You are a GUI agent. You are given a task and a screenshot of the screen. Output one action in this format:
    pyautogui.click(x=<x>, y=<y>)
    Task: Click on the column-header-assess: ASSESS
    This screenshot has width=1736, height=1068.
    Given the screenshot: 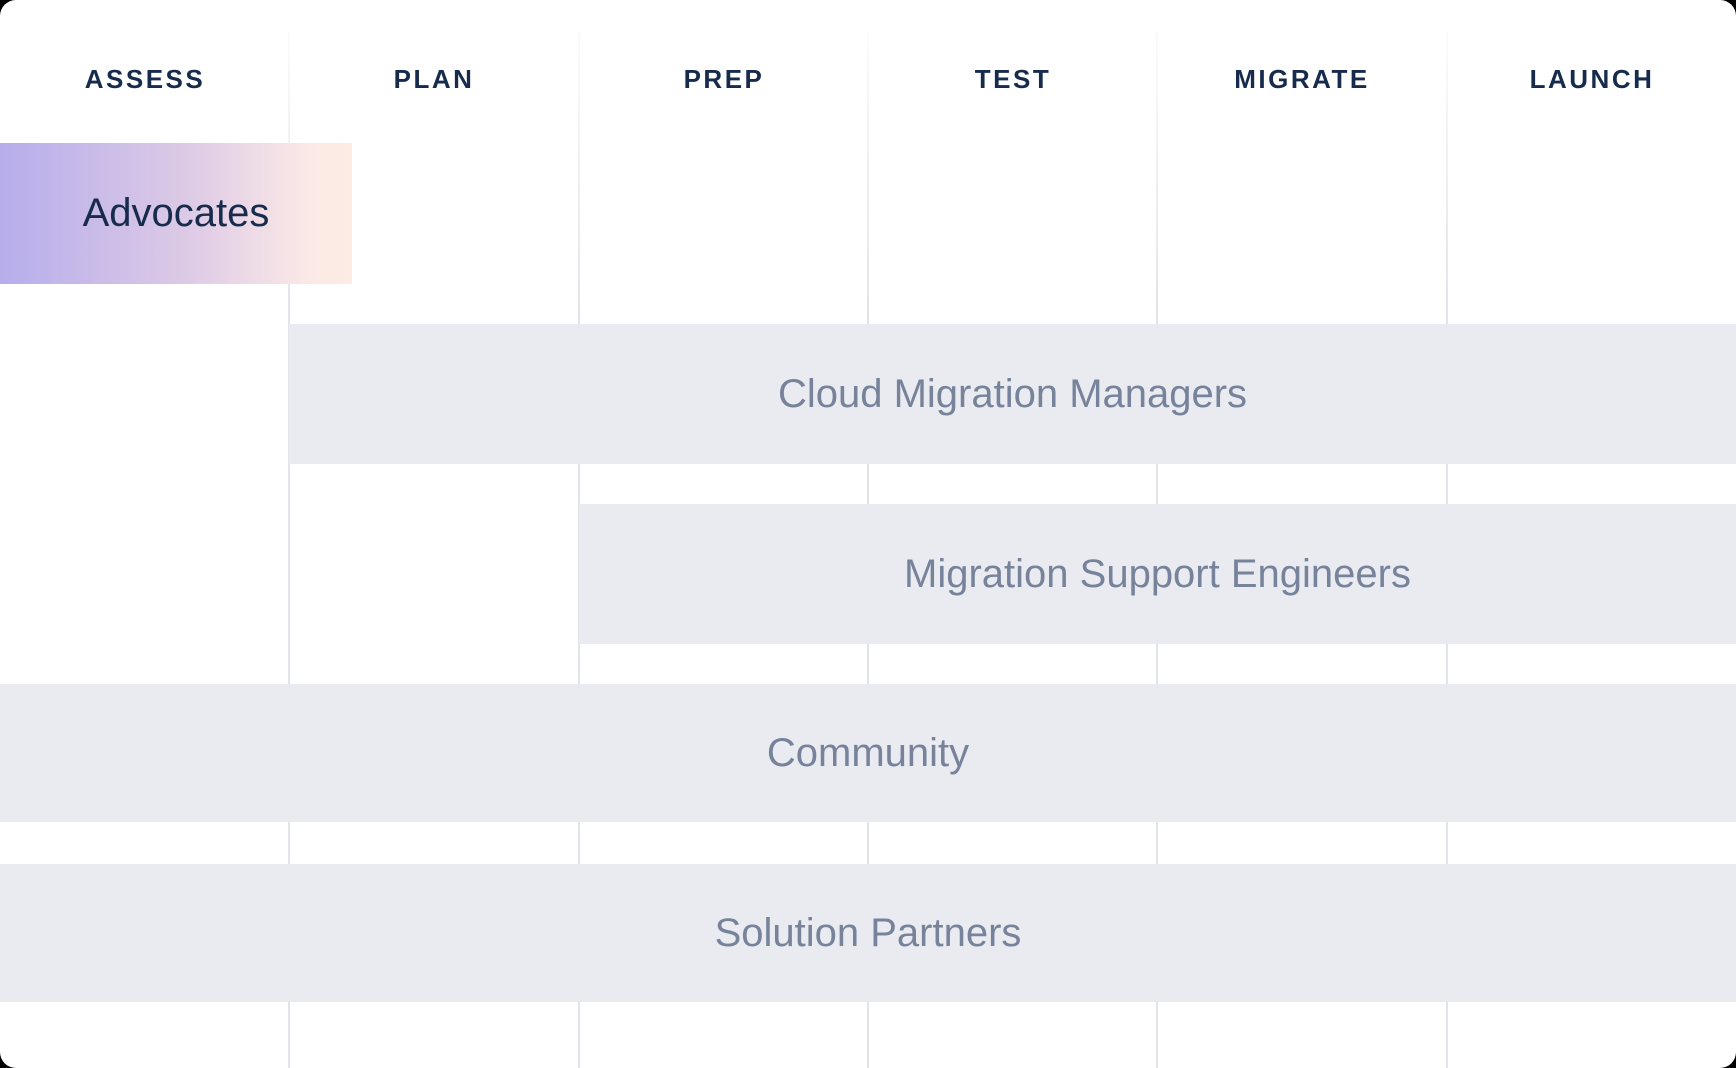 What is the action you would take?
    pyautogui.click(x=145, y=78)
    